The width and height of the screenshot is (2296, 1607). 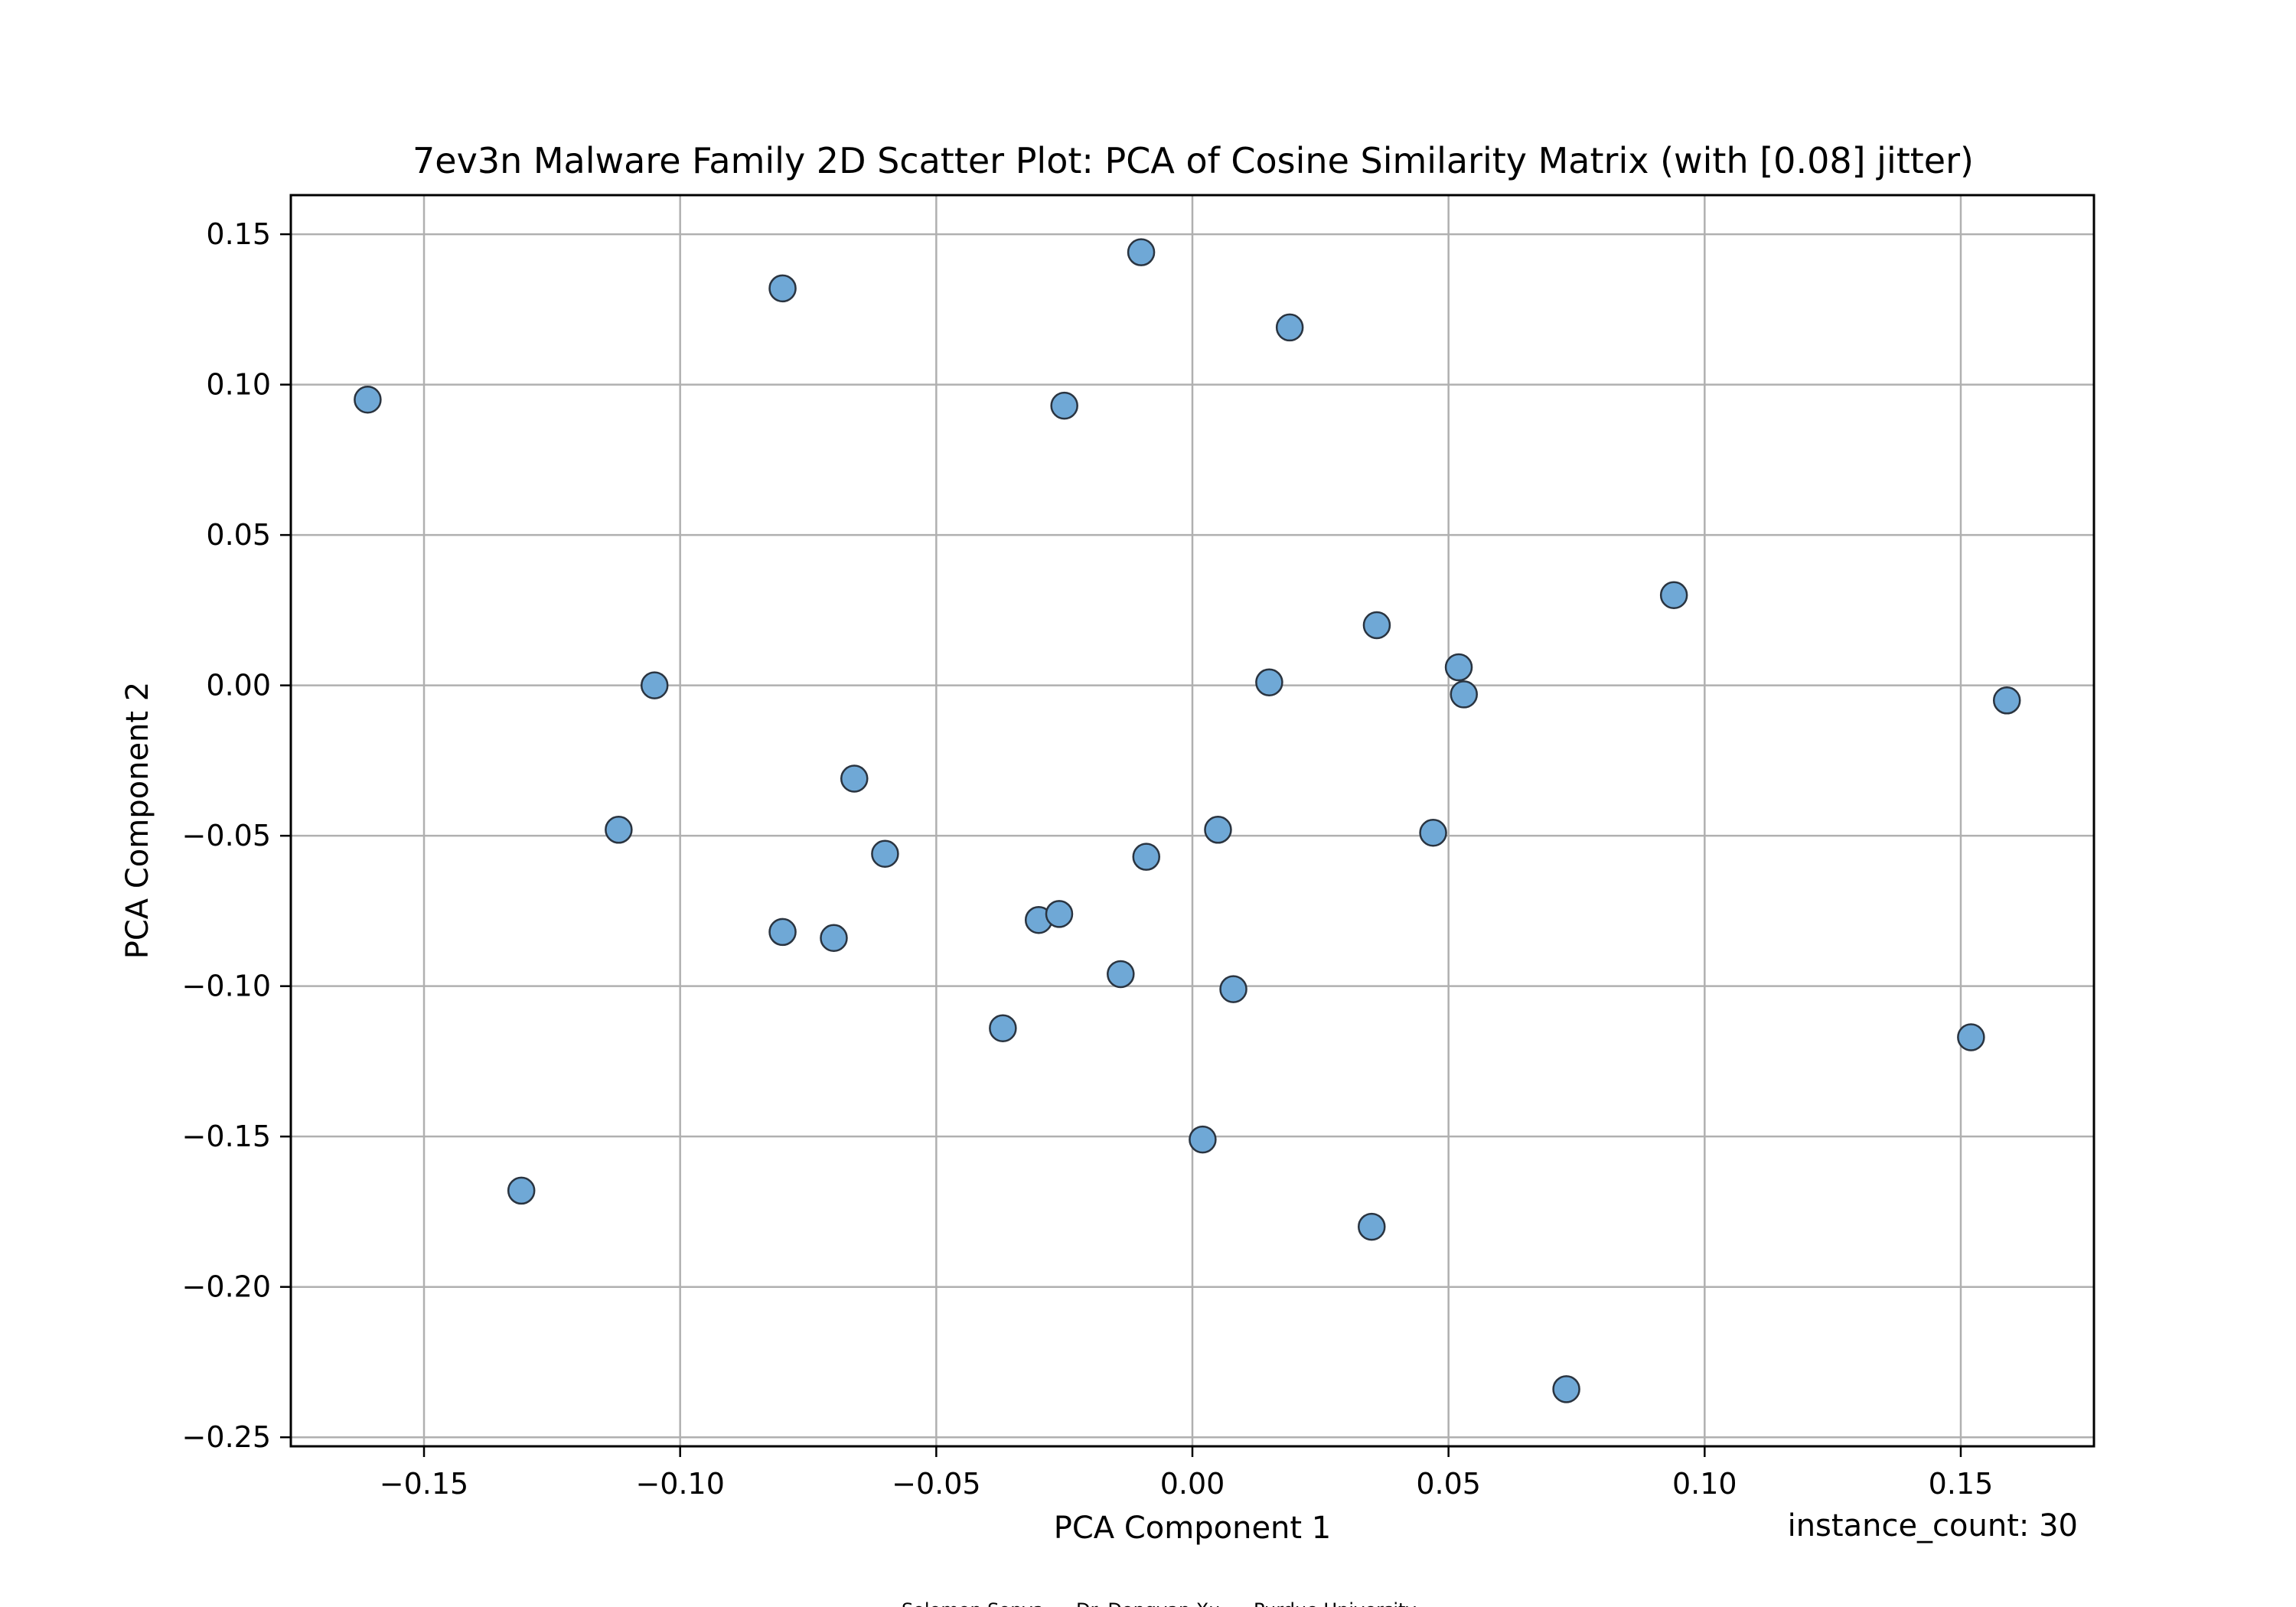 I want to click on x-ticks: −0.15 −0.10 −0.05 0.00 0.05 0.10 0.15, so click(x=1186, y=1473).